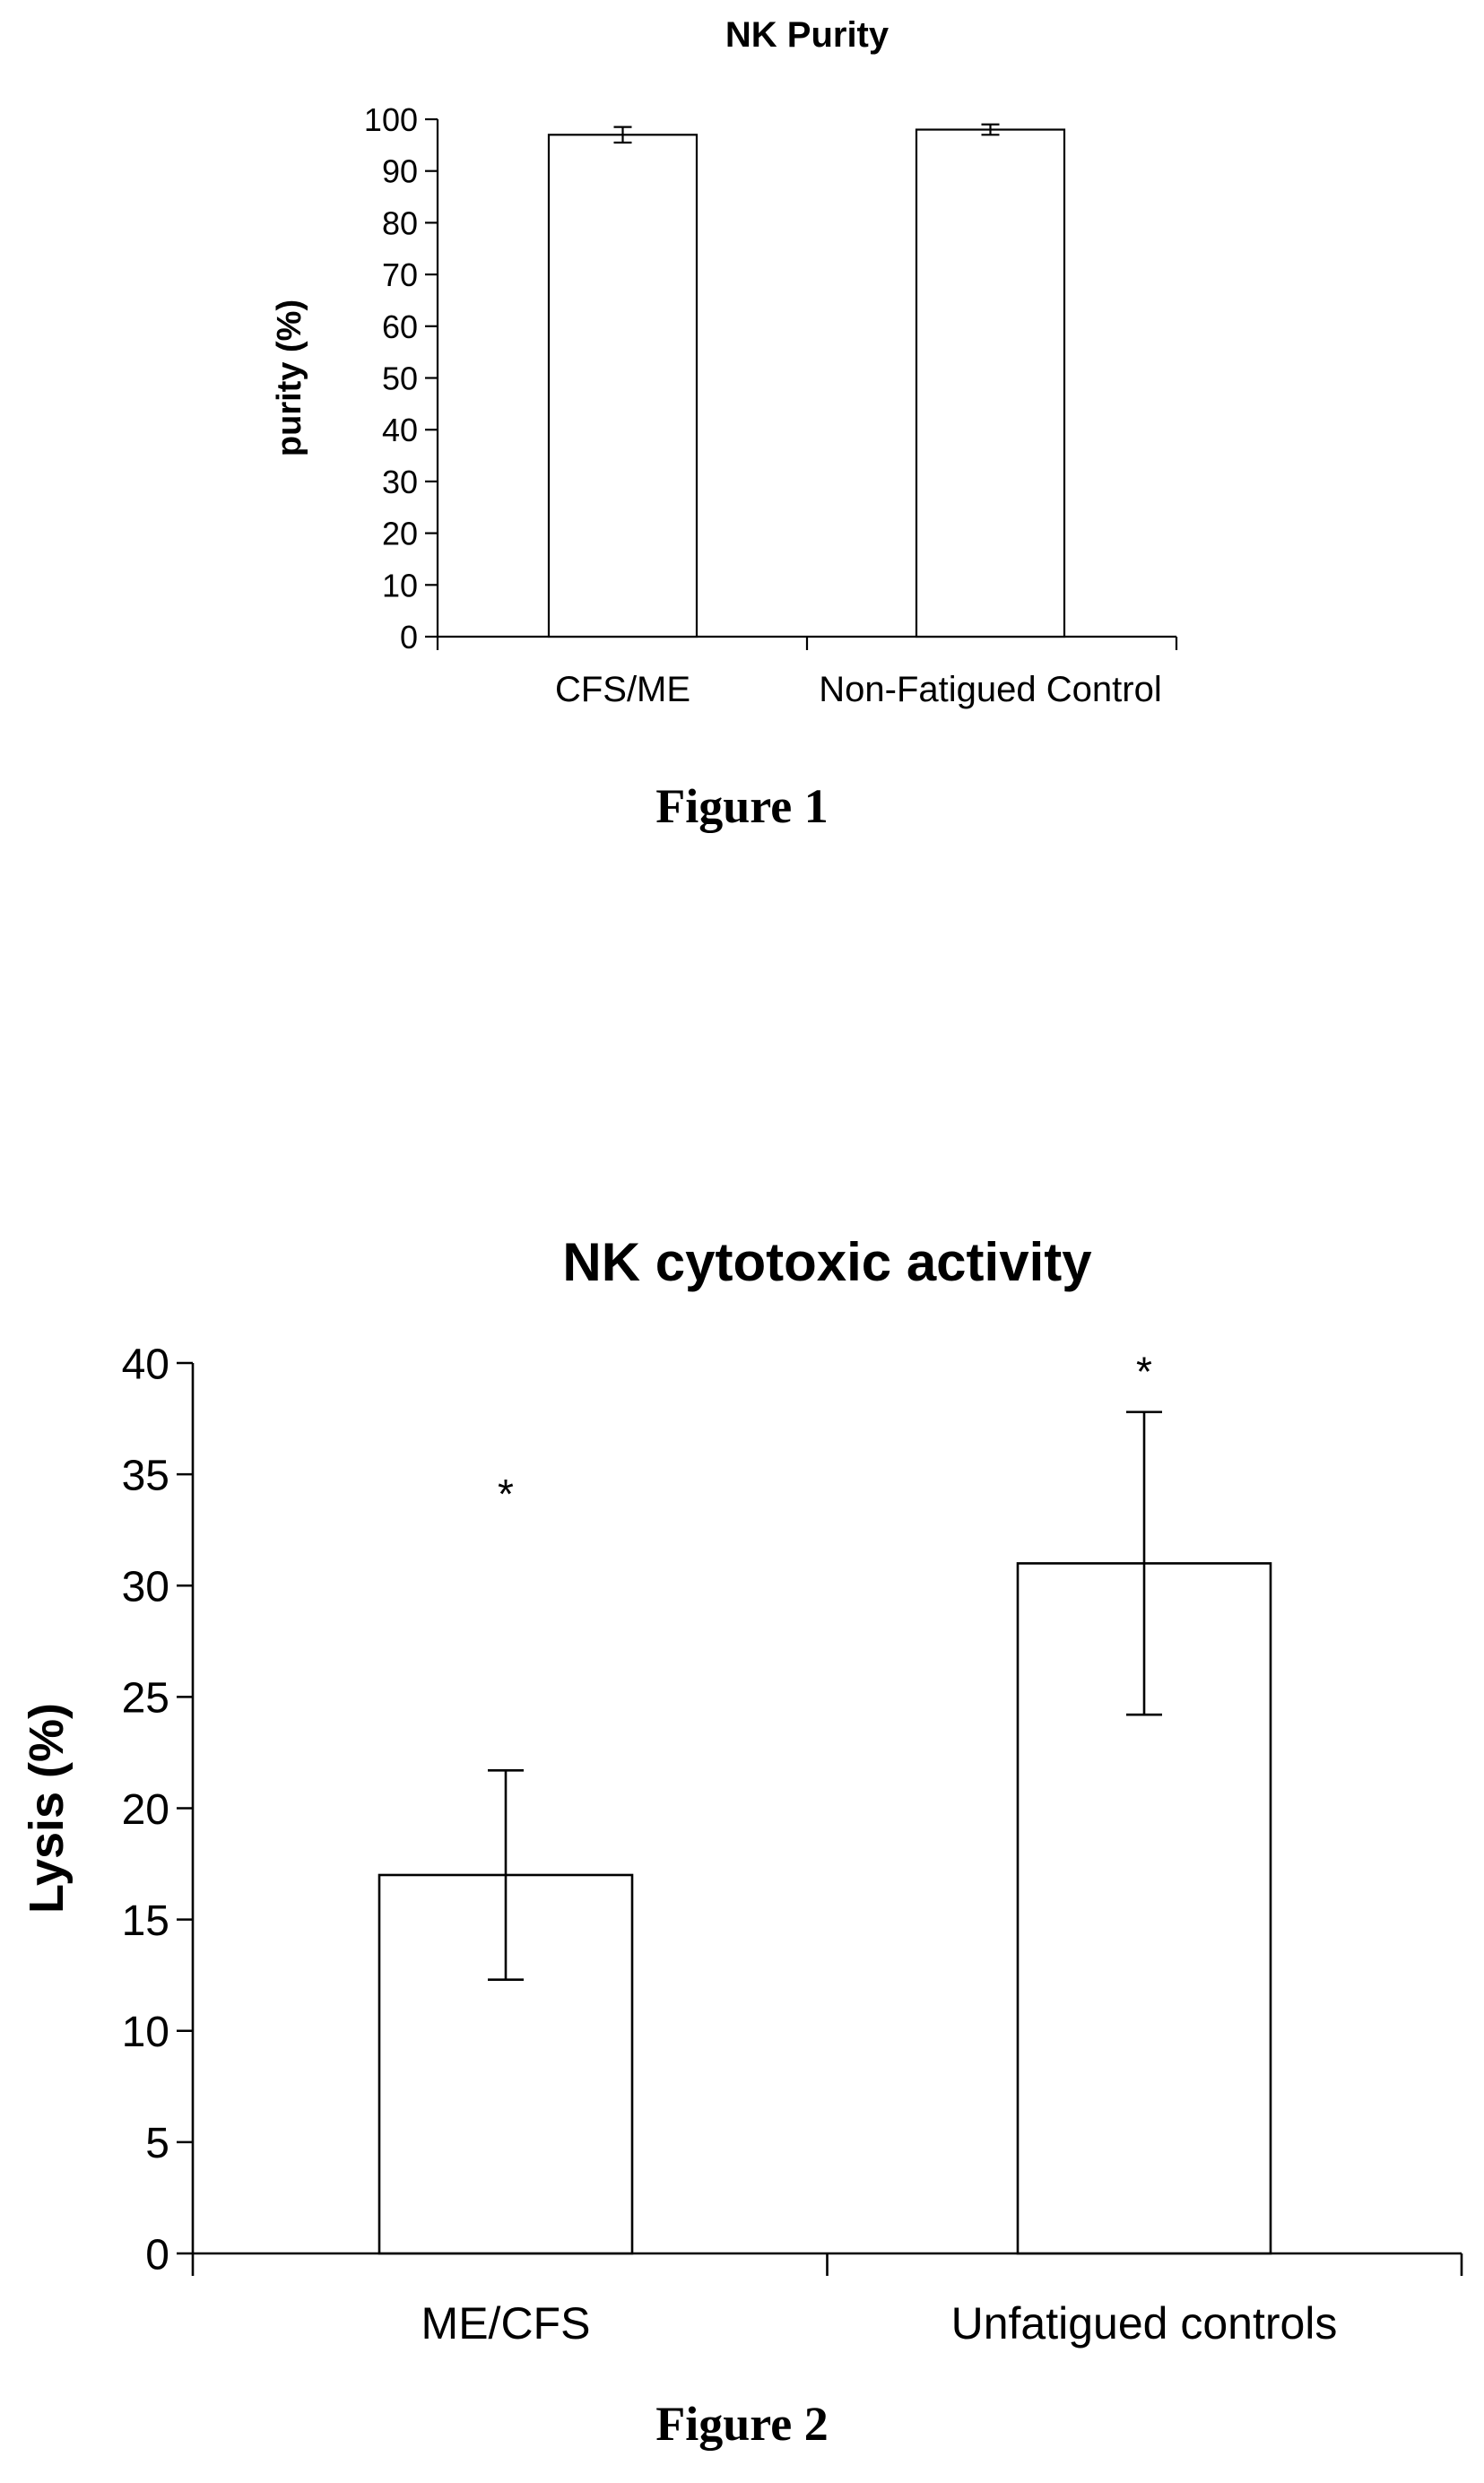 This screenshot has width=1484, height=2483. I want to click on fig2-chart-title: NK cytotoxic activity, so click(827, 1262).